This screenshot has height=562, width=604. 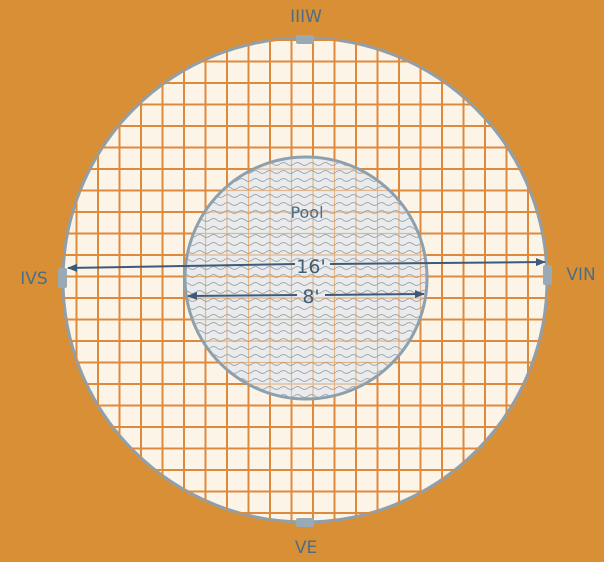 What do you see at coordinates (374, 294) in the screenshot?
I see `inner-diameter-arrow-right` at bounding box center [374, 294].